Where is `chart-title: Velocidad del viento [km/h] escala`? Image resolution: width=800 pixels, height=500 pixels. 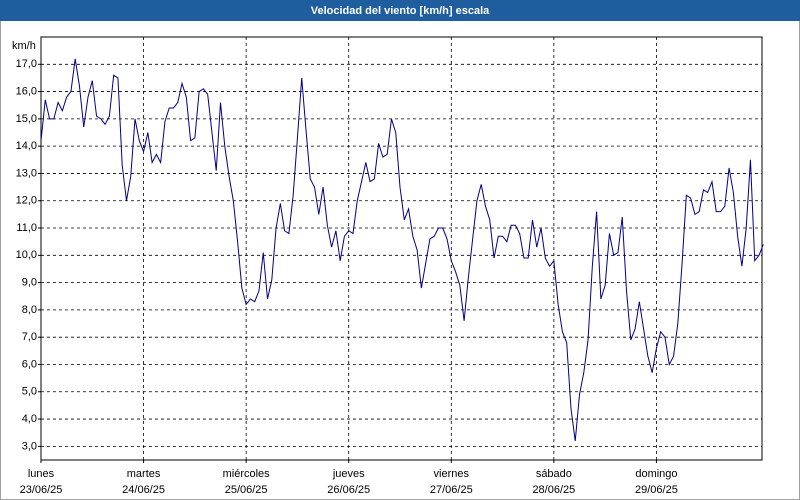 chart-title: Velocidad del viento [km/h] escala is located at coordinates (400, 11).